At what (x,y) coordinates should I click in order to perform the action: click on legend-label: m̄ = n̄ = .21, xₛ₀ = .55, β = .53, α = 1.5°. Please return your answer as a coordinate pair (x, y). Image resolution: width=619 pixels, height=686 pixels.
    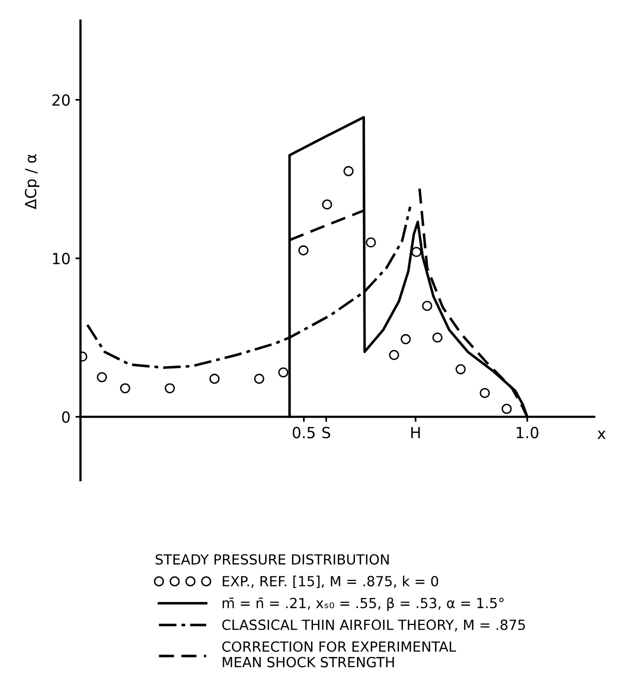
    Looking at the image, I should click on (363, 604).